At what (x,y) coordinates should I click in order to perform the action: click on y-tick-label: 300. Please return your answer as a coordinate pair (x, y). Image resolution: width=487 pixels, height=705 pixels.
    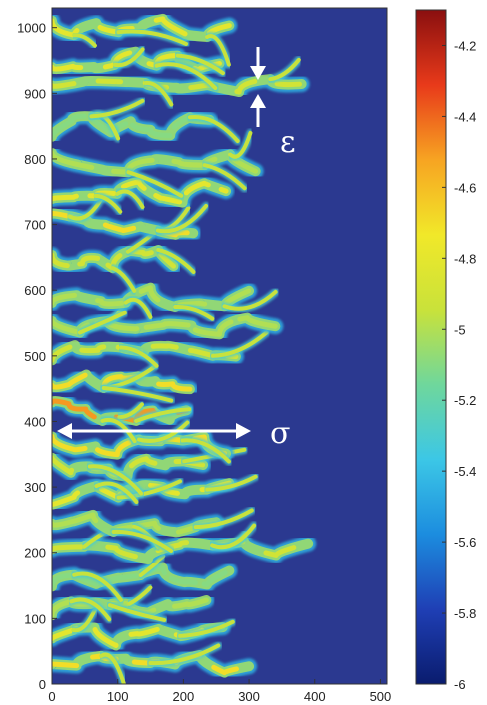
    Looking at the image, I should click on (35, 487).